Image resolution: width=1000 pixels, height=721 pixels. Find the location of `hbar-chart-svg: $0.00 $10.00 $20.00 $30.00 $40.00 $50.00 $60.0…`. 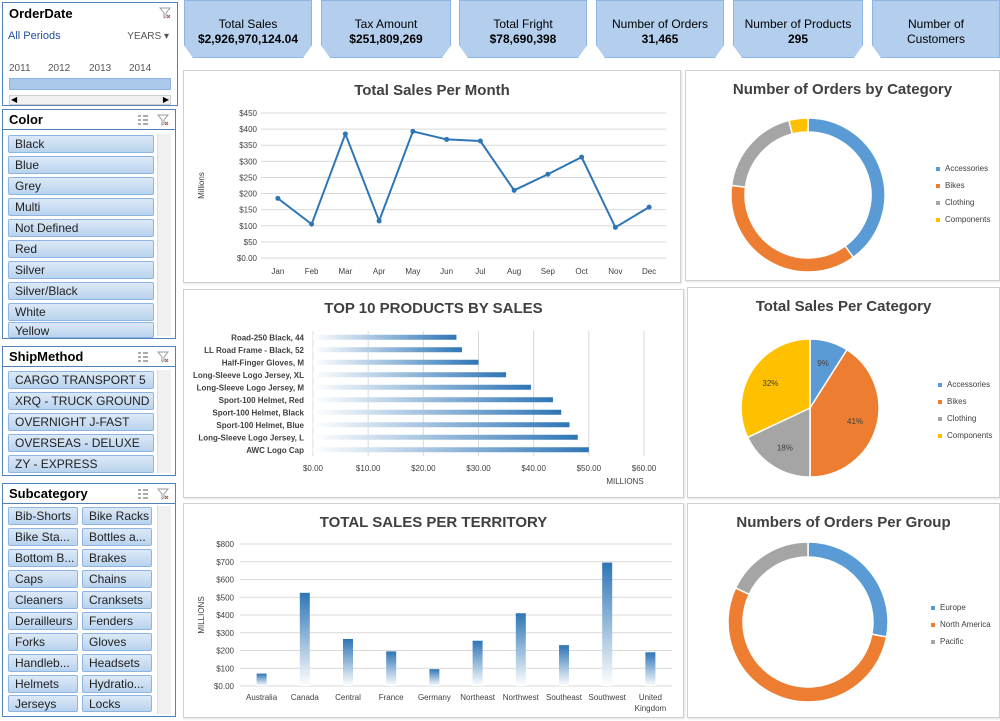

hbar-chart-svg: $0.00 $10.00 $20.00 $30.00 $40.00 $50.00 $60.0… is located at coordinates (425, 408).